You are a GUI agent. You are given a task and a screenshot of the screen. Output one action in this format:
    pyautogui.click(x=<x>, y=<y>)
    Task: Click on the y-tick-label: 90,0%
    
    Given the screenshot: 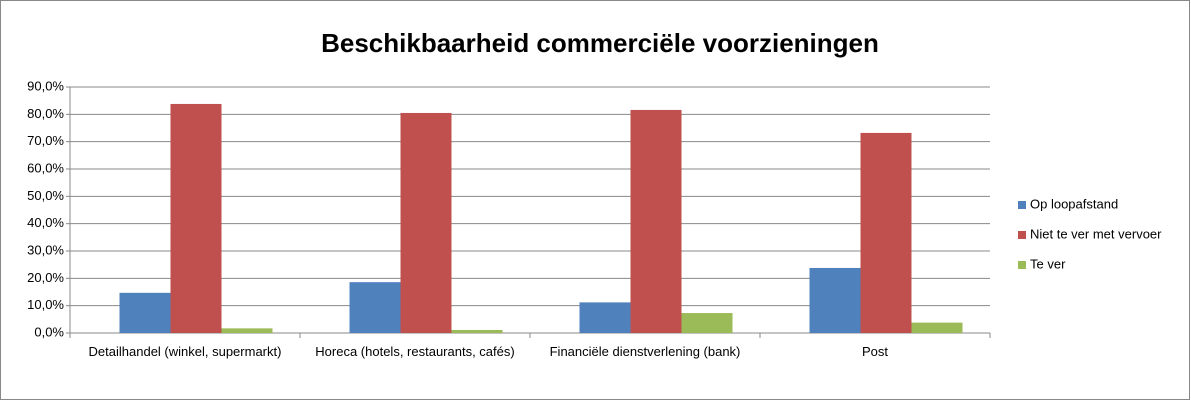 What is the action you would take?
    pyautogui.click(x=45, y=85)
    